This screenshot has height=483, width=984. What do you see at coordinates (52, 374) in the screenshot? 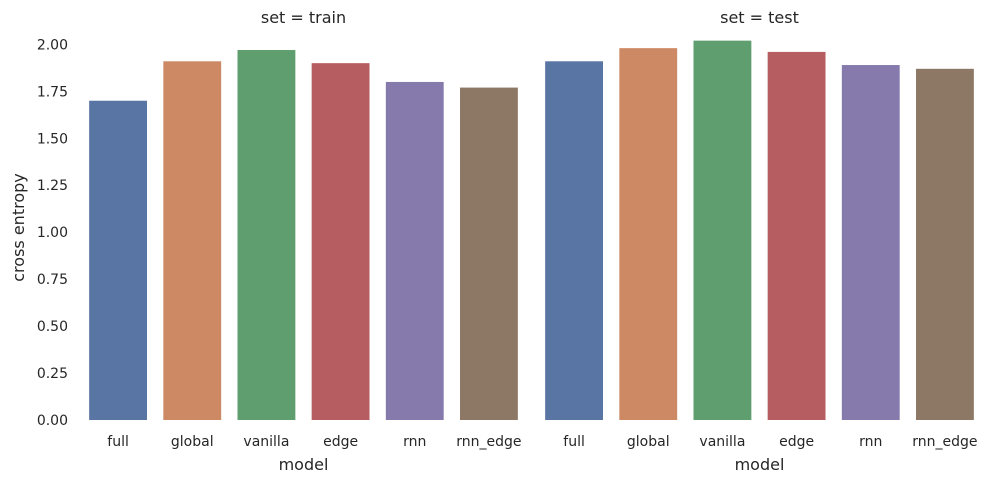
I see `y-tick-label: 0.25` at bounding box center [52, 374].